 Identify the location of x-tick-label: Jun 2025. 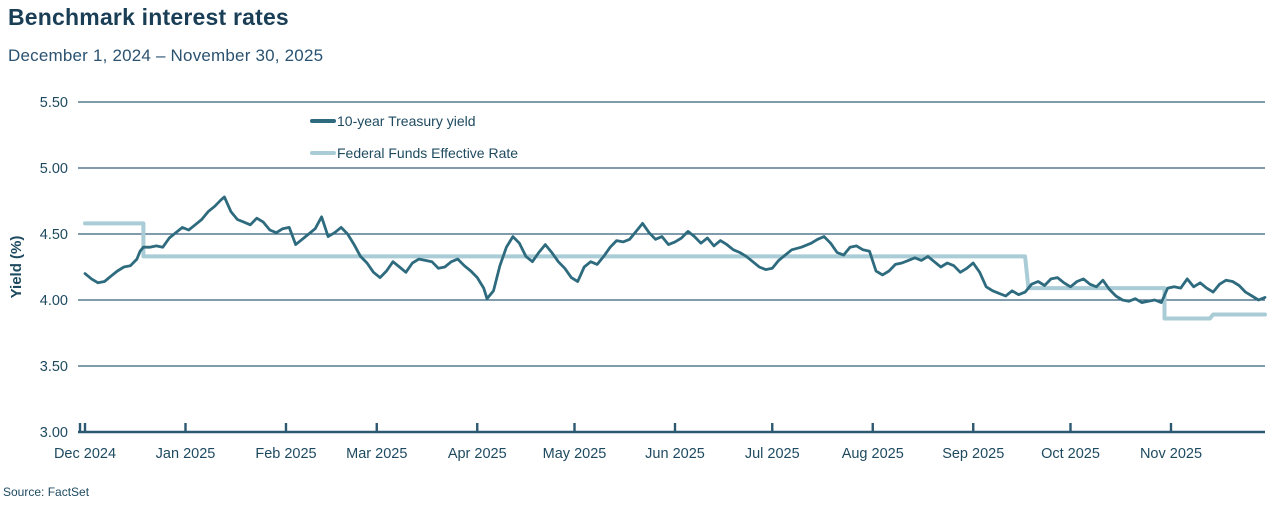
(675, 454).